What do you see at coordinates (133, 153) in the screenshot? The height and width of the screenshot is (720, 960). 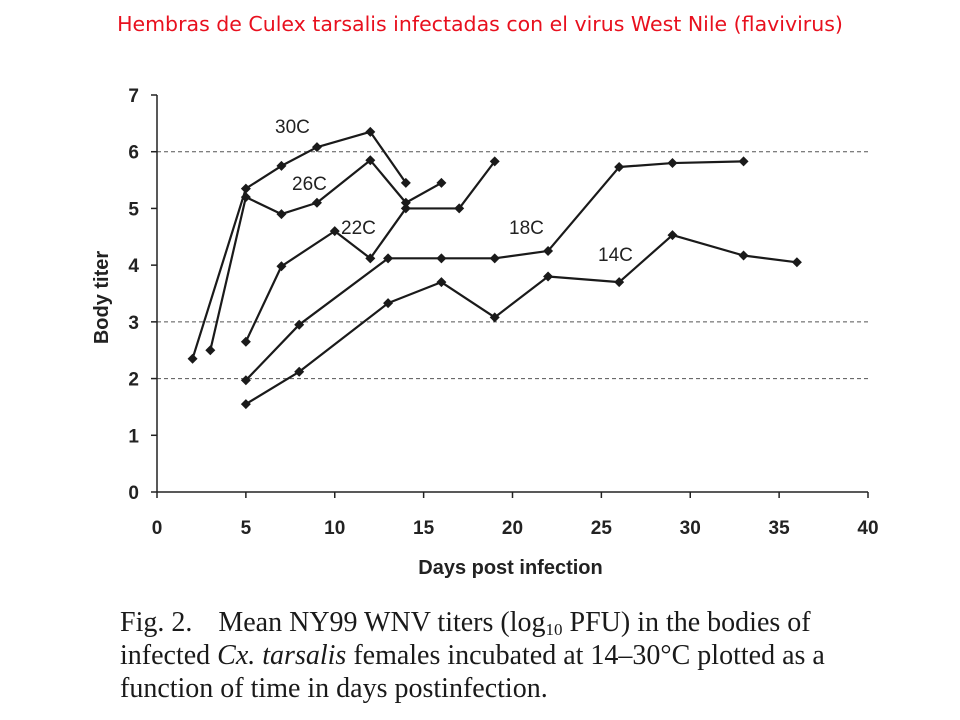 I see `y-tick-label-6: 6` at bounding box center [133, 153].